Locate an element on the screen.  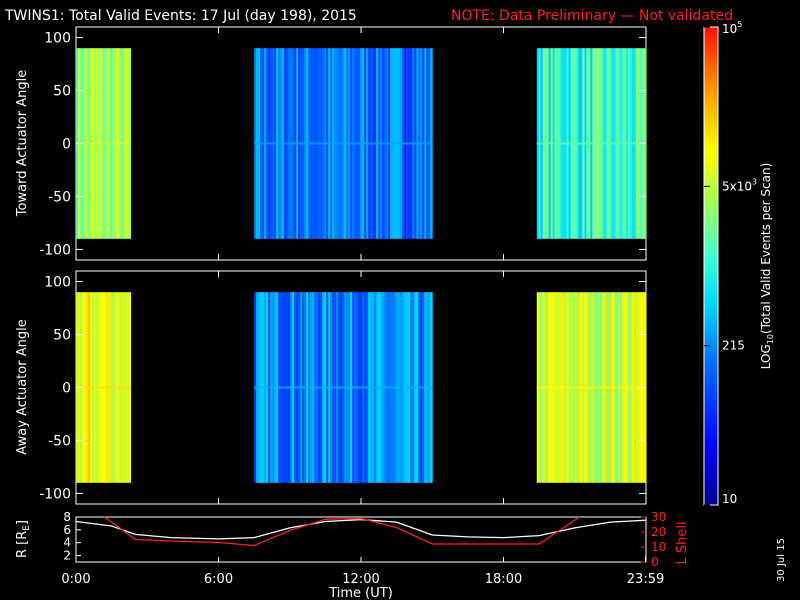
colorbar-gradient is located at coordinates (711, 266).